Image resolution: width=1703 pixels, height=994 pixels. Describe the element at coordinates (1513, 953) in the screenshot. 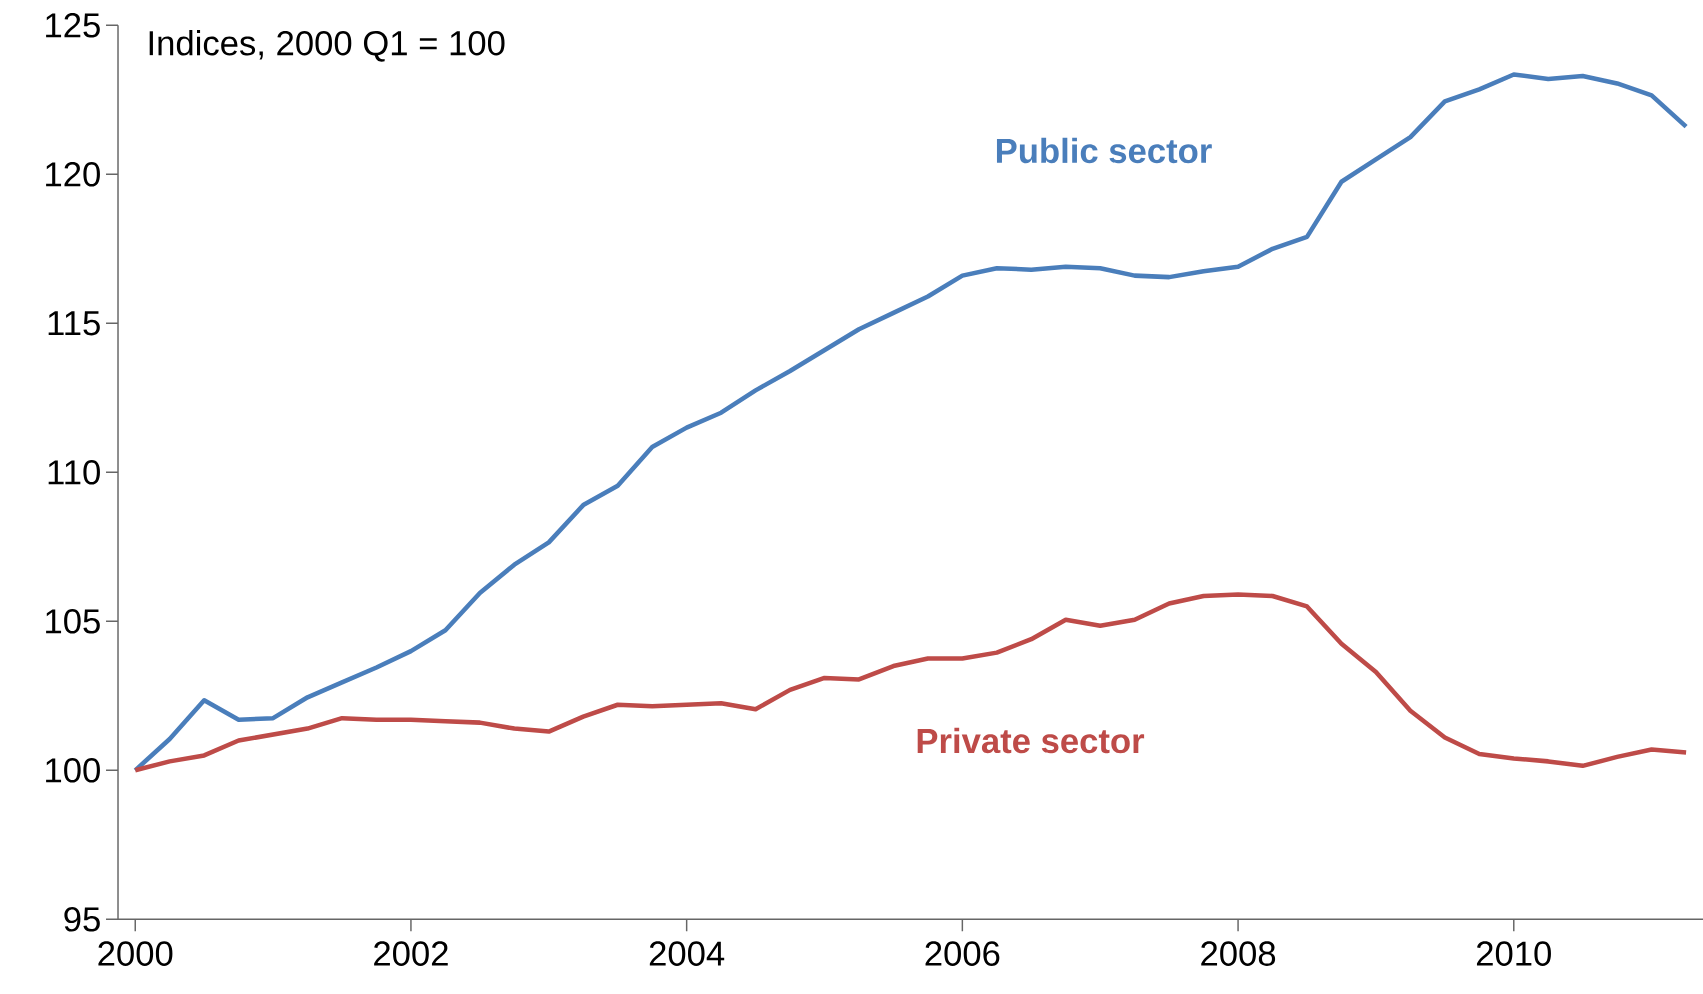

I see `x-tick-label: 2010` at that location.